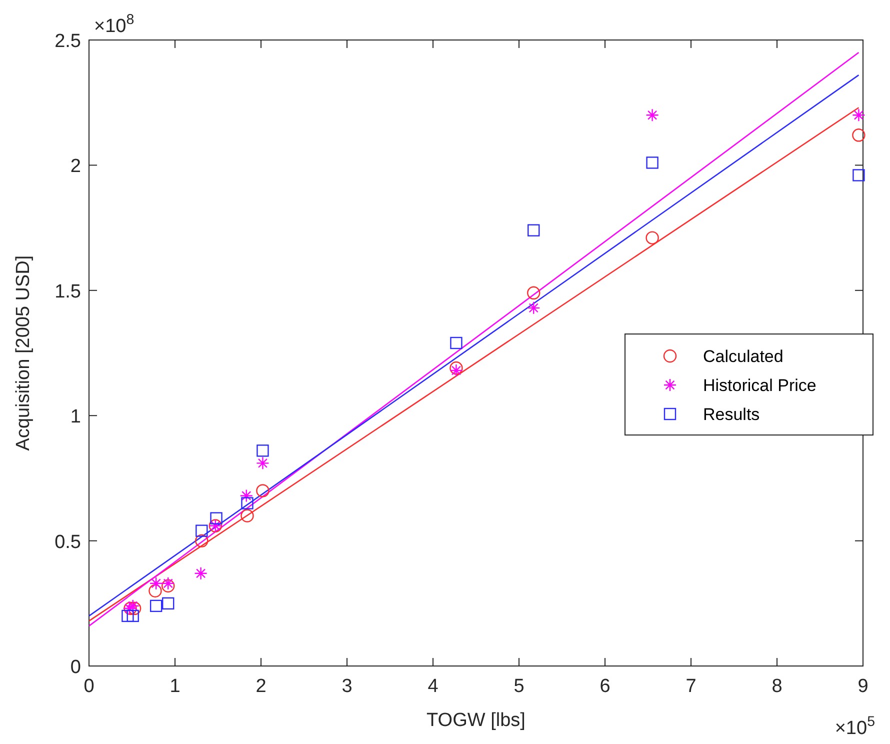 This screenshot has height=744, width=890. What do you see at coordinates (114, 24) in the screenshot?
I see `text: ×10$^{8}$` at bounding box center [114, 24].